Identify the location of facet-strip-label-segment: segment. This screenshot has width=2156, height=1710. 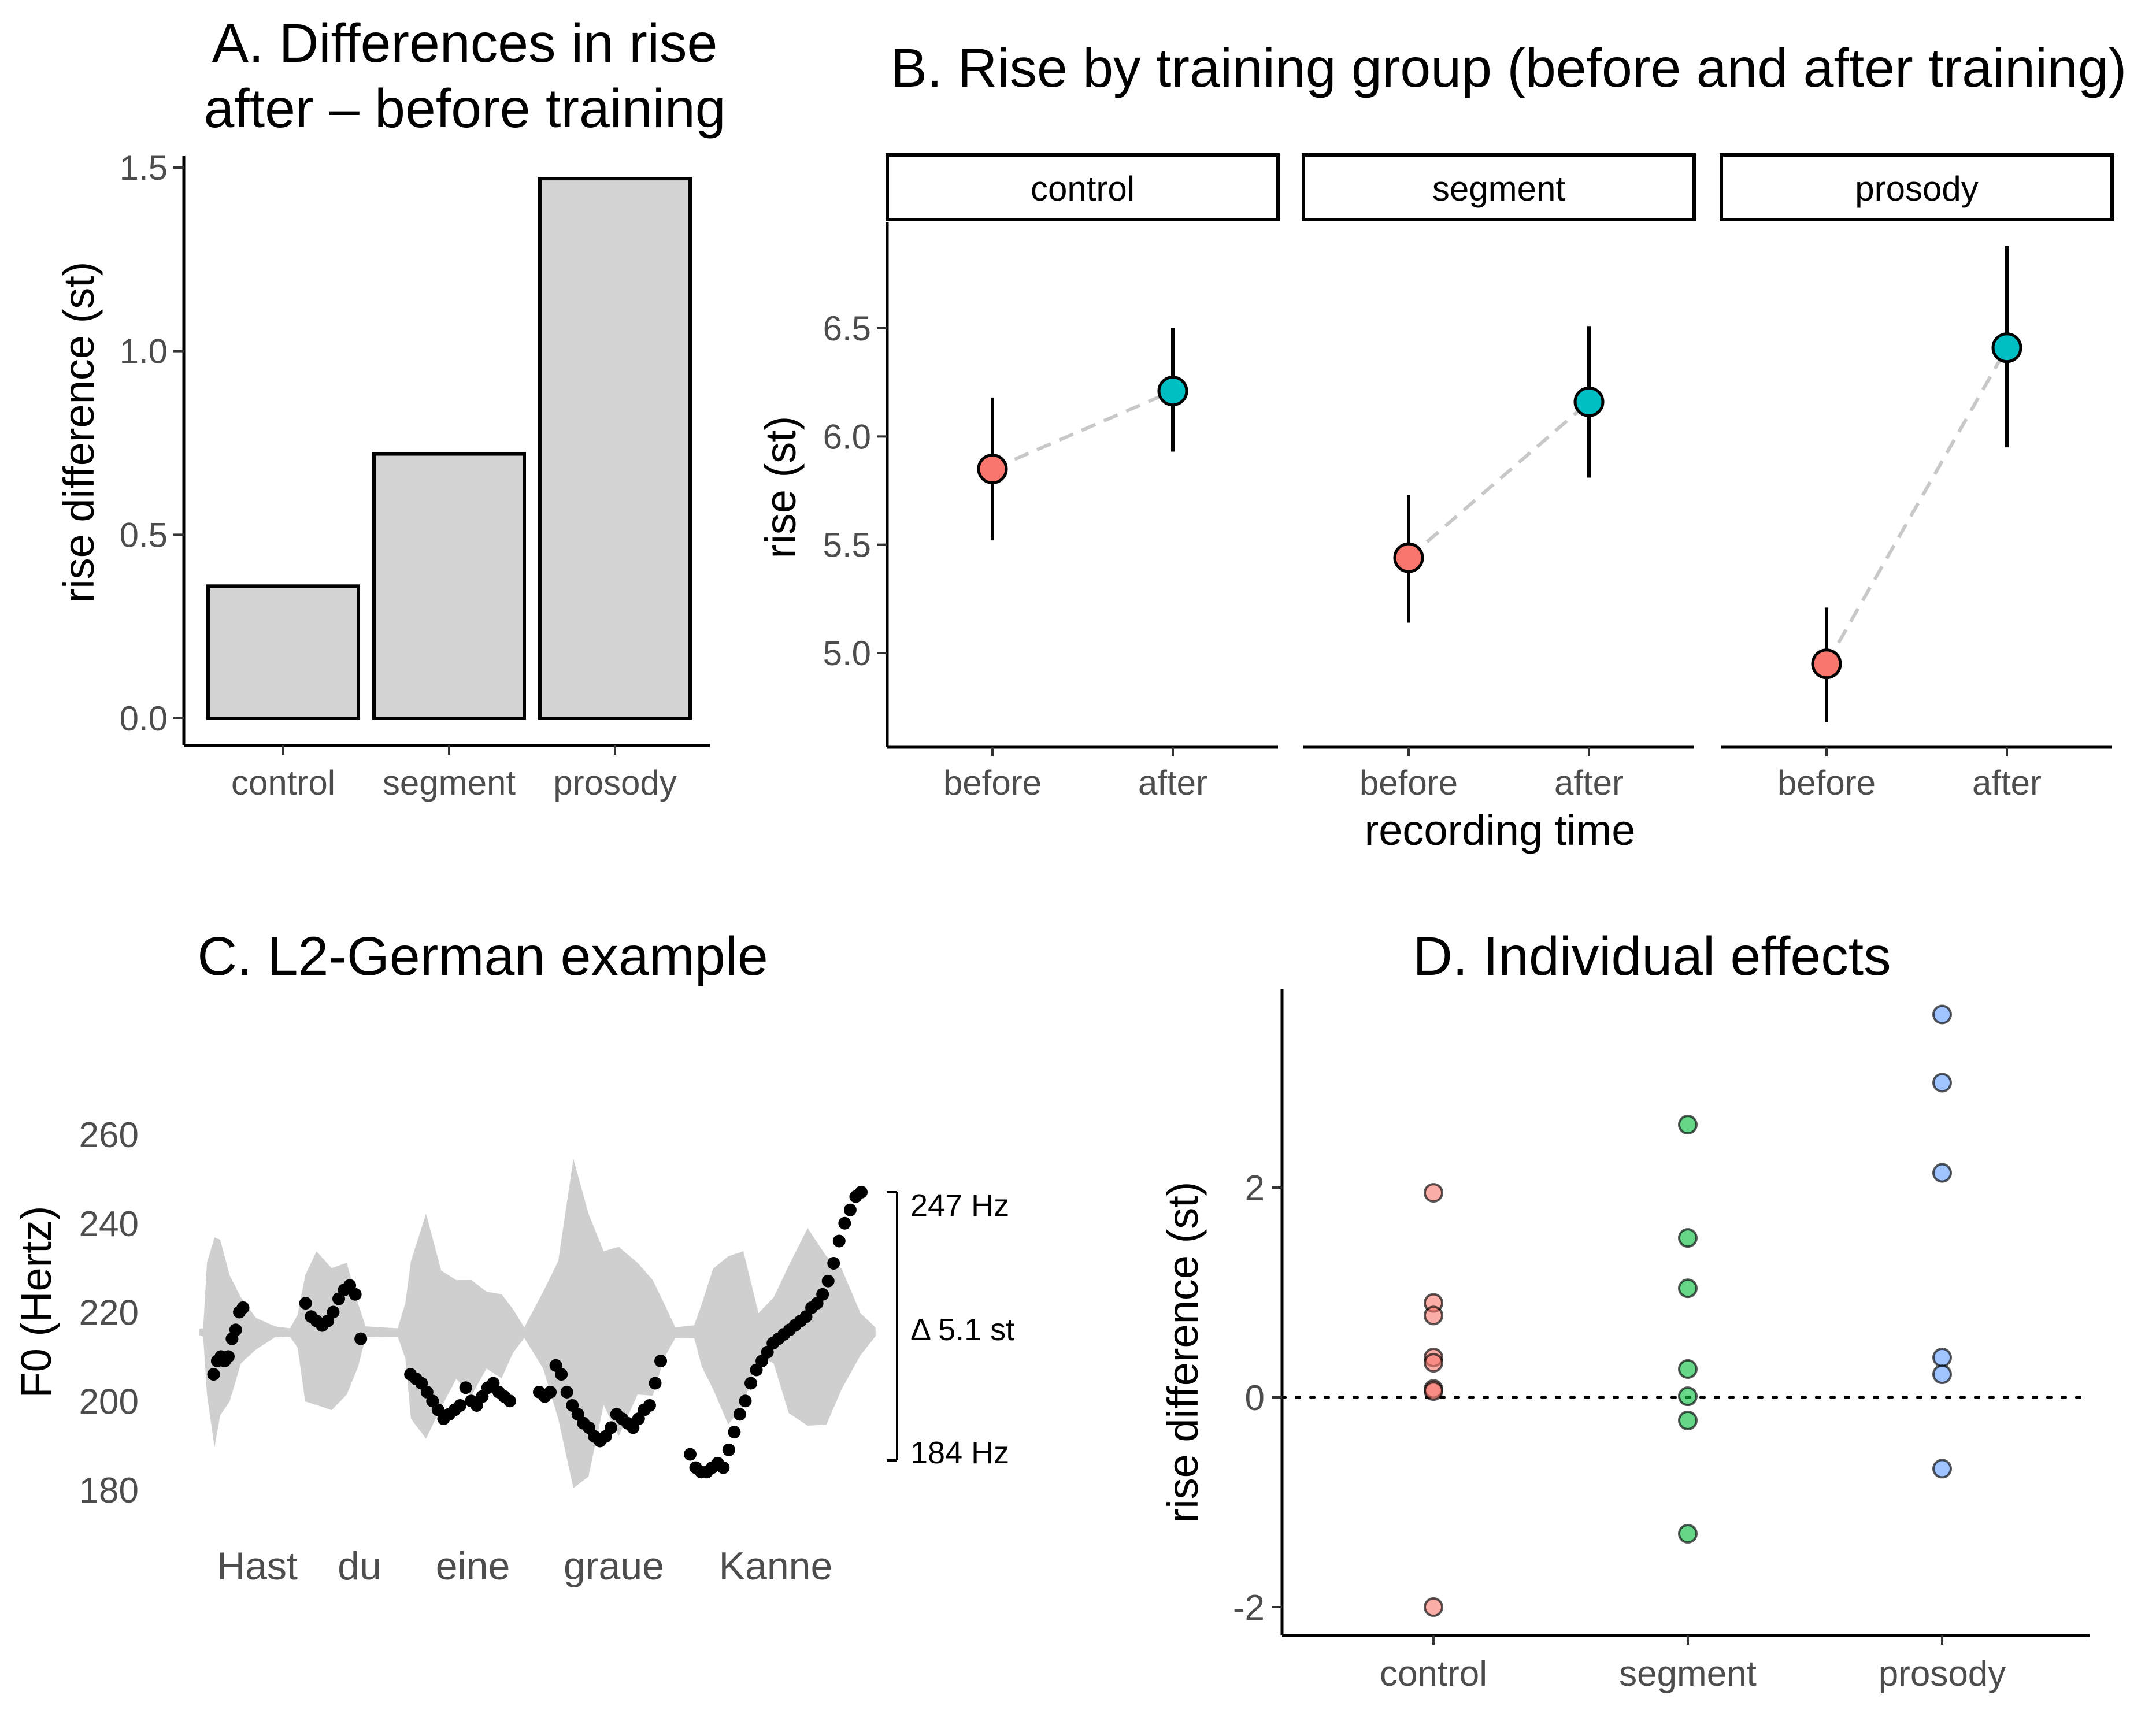
(1498, 189).